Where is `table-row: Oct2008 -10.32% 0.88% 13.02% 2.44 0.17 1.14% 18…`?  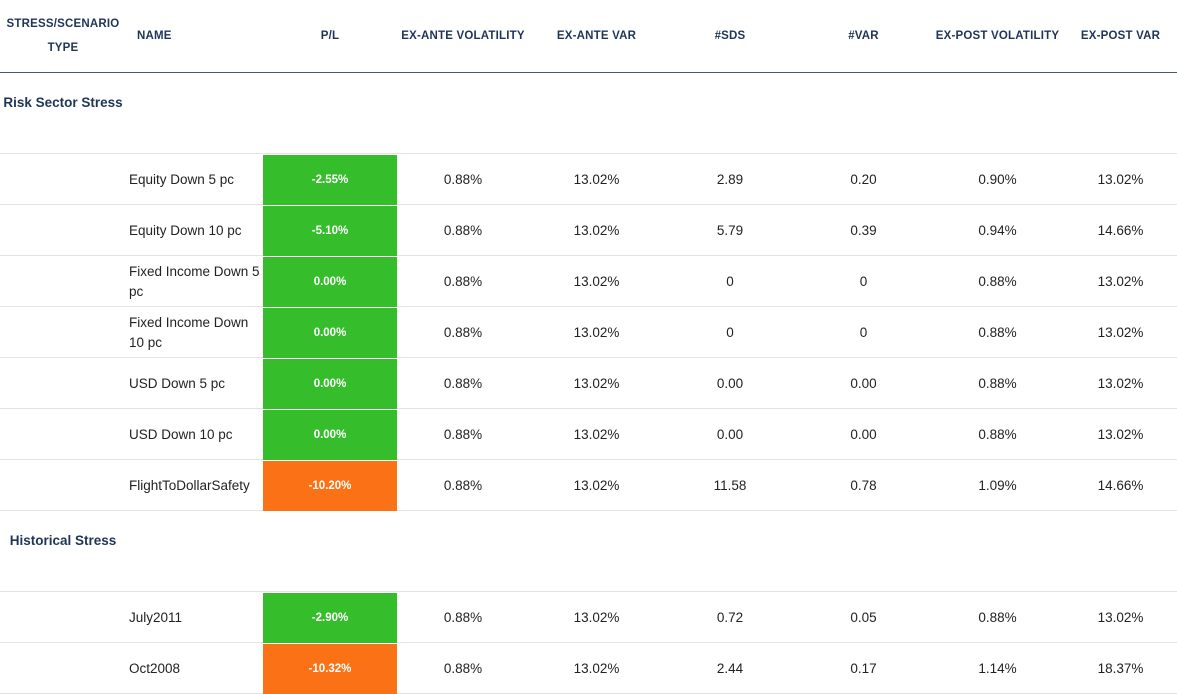 table-row: Oct2008 -10.32% 0.88% 13.02% 2.44 0.17 1.14% 18… is located at coordinates (588, 668).